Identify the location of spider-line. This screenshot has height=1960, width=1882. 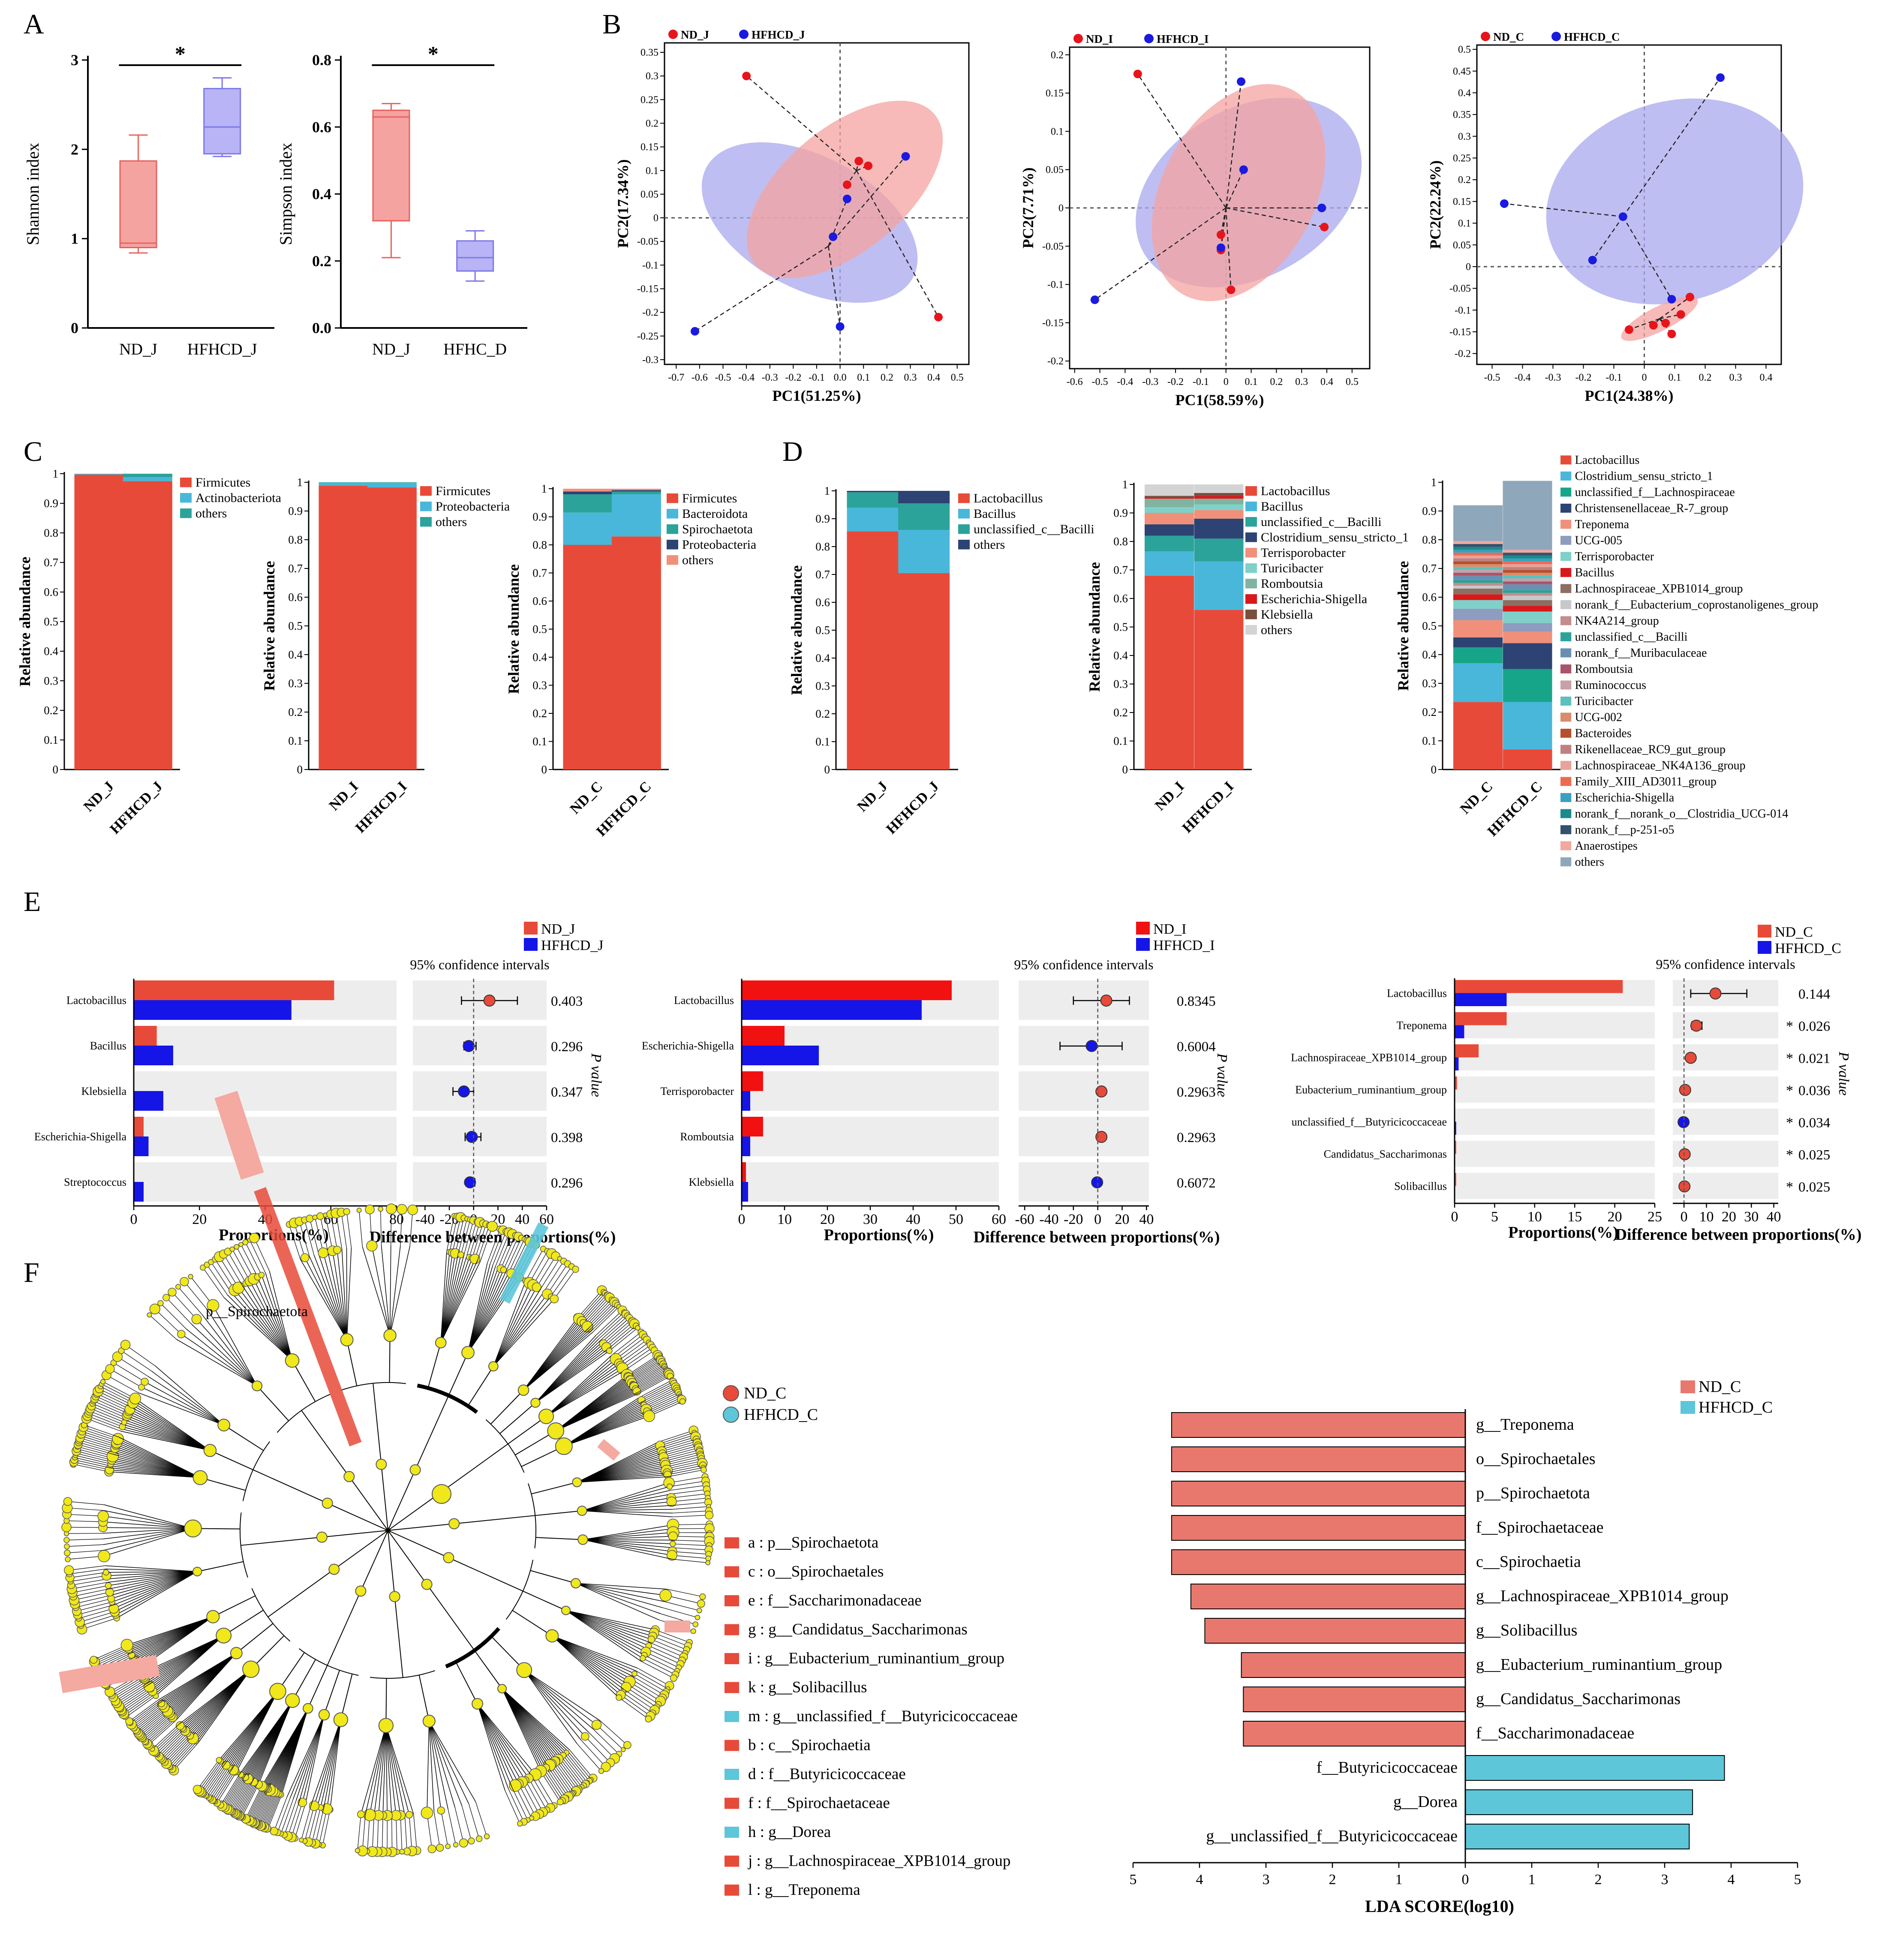
(1233, 145).